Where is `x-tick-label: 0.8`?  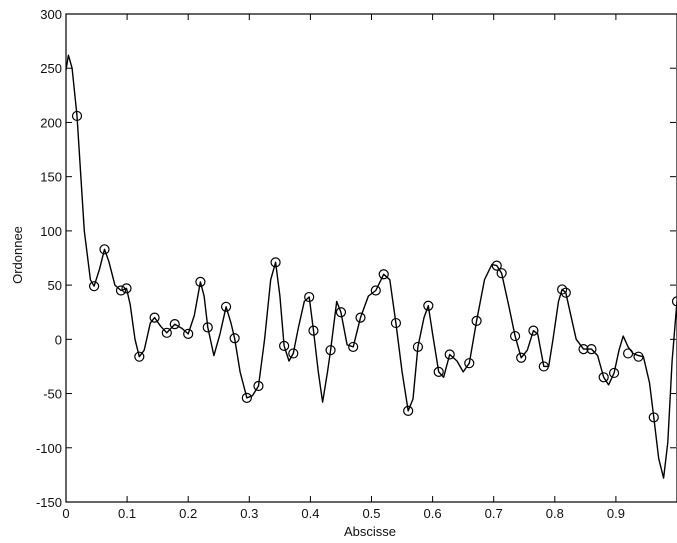 x-tick-label: 0.8 is located at coordinates (555, 513).